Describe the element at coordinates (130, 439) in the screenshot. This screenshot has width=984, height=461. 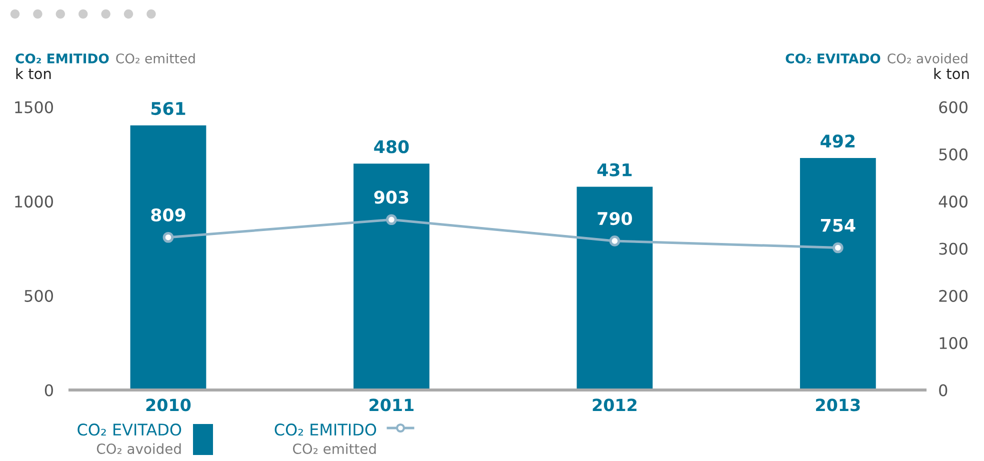
I see `legend-label: CO₂ EVITADO CO₂ avoided` at that location.